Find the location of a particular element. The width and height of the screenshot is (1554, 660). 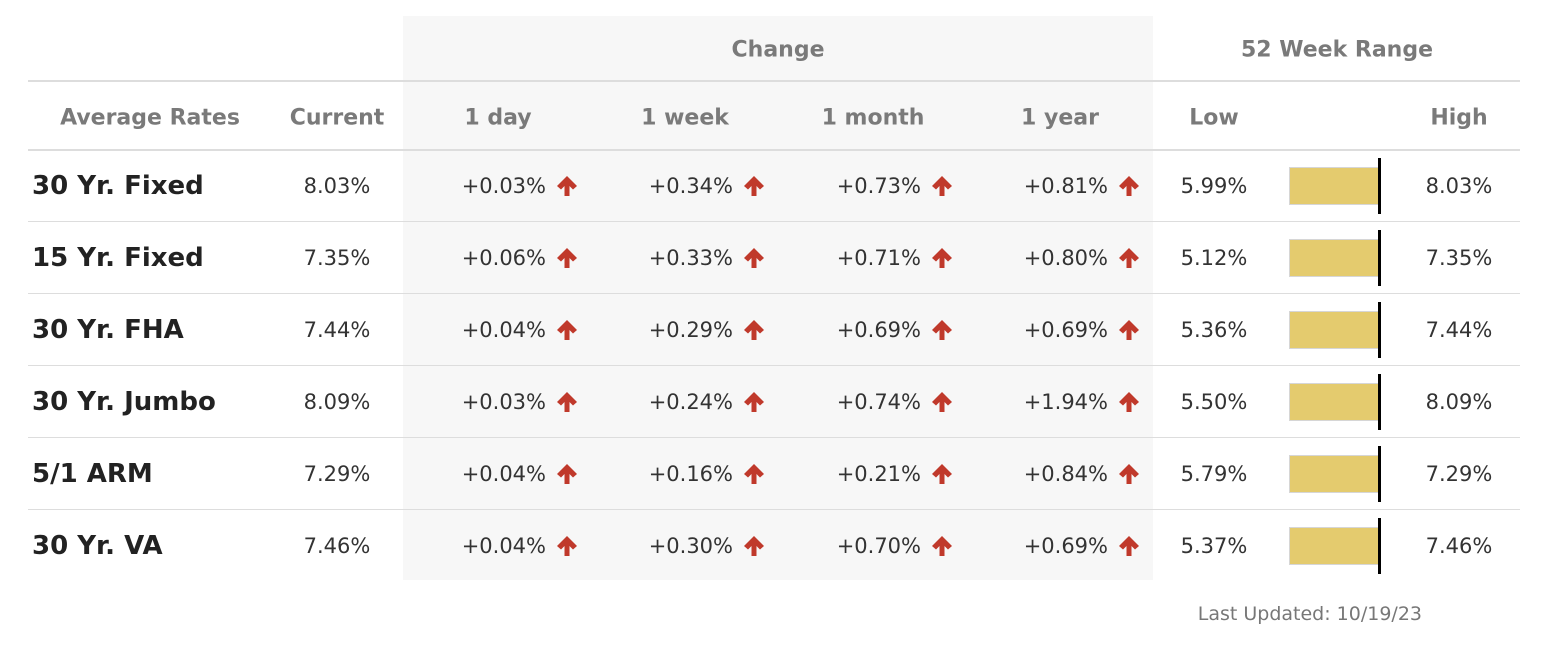

rate-change: +0.34% is located at coordinates (690, 186).